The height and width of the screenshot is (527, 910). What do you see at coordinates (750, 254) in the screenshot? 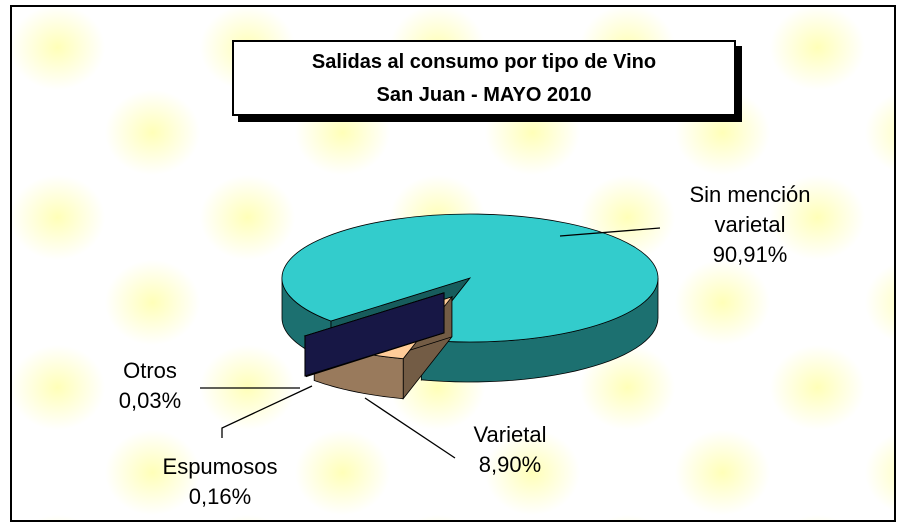
I see `value-label: 90,91%` at bounding box center [750, 254].